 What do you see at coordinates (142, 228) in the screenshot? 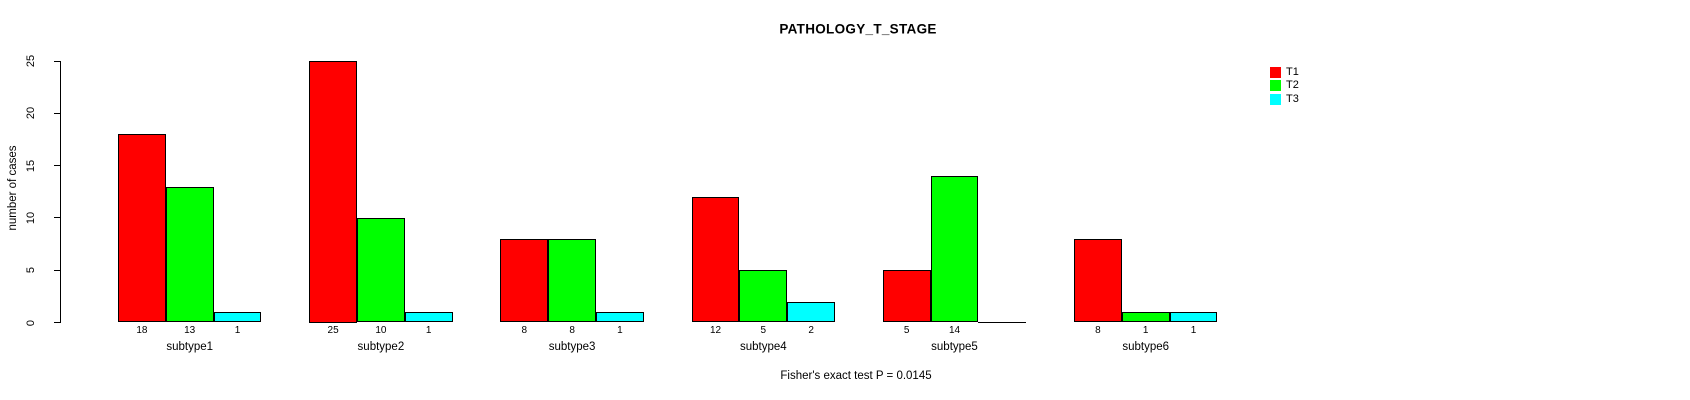
I see `bar-subtype1-T1` at bounding box center [142, 228].